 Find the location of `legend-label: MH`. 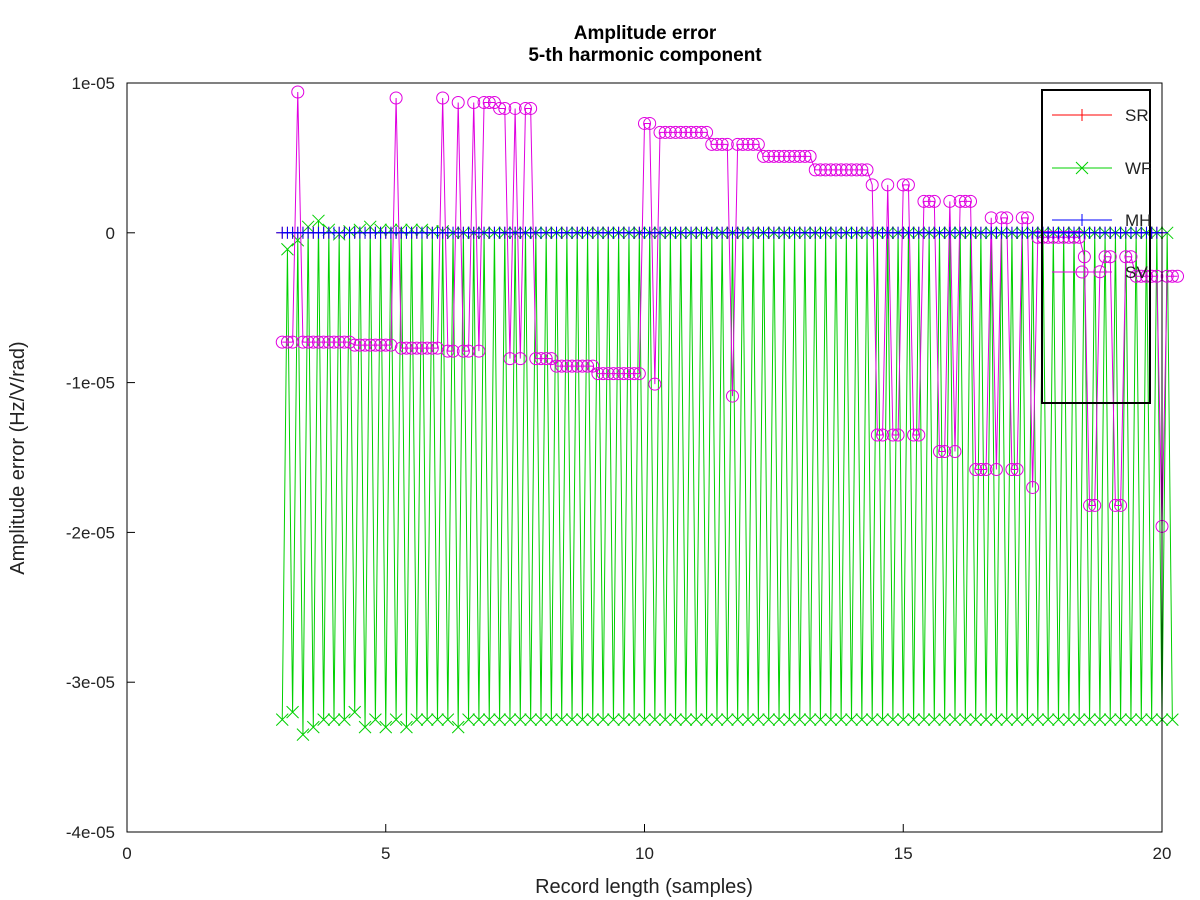

legend-label: MH is located at coordinates (1138, 220).